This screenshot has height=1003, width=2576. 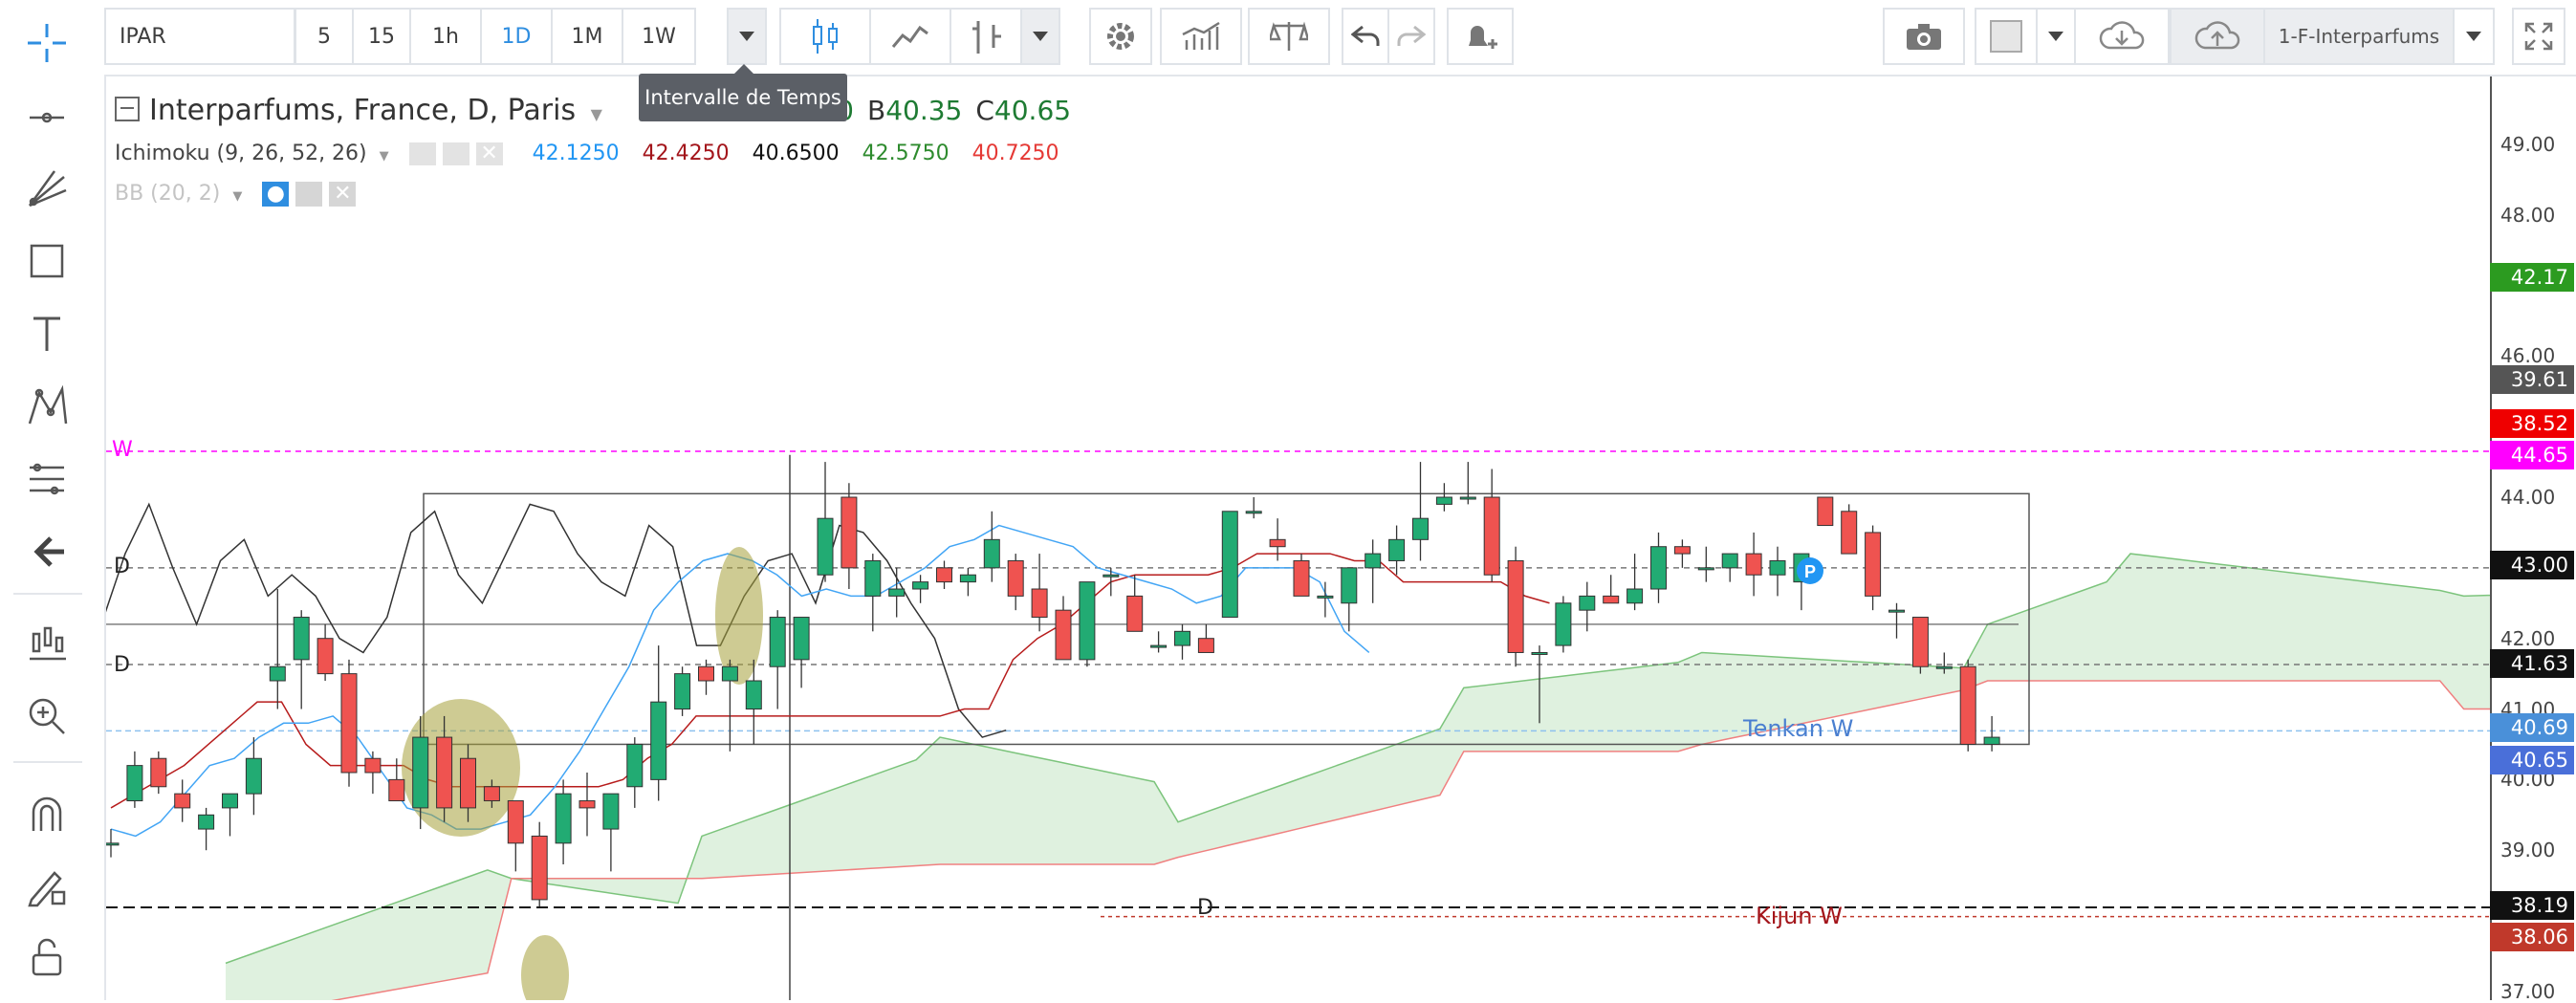 I want to click on indicators-button, so click(x=1201, y=36).